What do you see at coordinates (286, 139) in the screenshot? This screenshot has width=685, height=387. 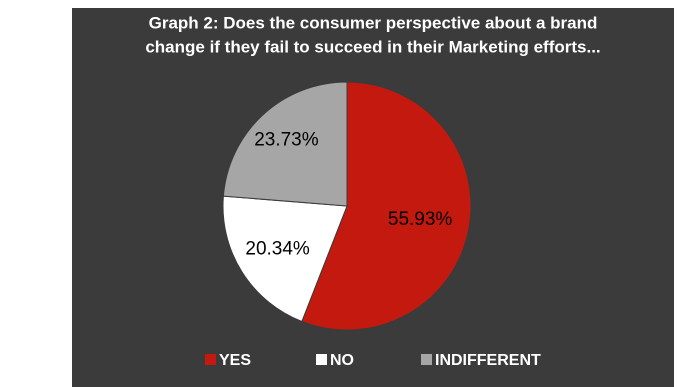 I see `data-label: 23.73%` at bounding box center [286, 139].